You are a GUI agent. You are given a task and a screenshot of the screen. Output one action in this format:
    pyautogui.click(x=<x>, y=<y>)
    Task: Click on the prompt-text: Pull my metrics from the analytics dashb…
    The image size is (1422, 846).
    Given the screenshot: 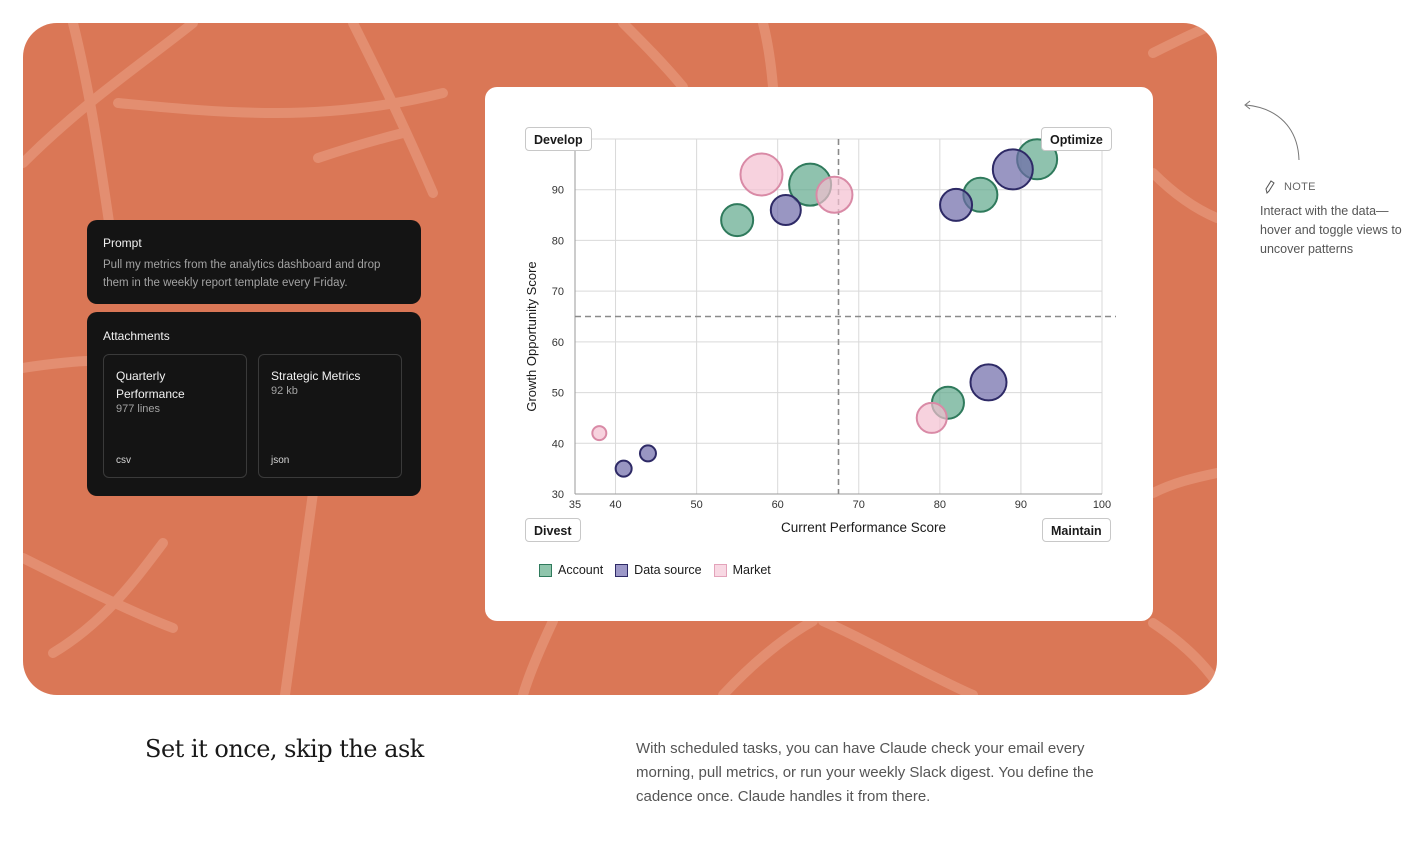 What is the action you would take?
    pyautogui.click(x=242, y=274)
    